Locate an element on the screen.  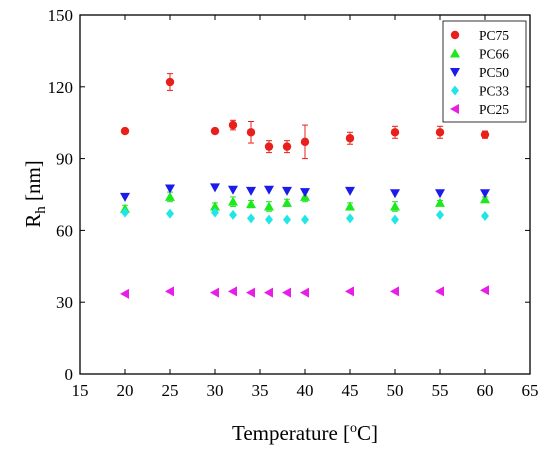
x-tick-label: 55 is located at coordinates (440, 390).